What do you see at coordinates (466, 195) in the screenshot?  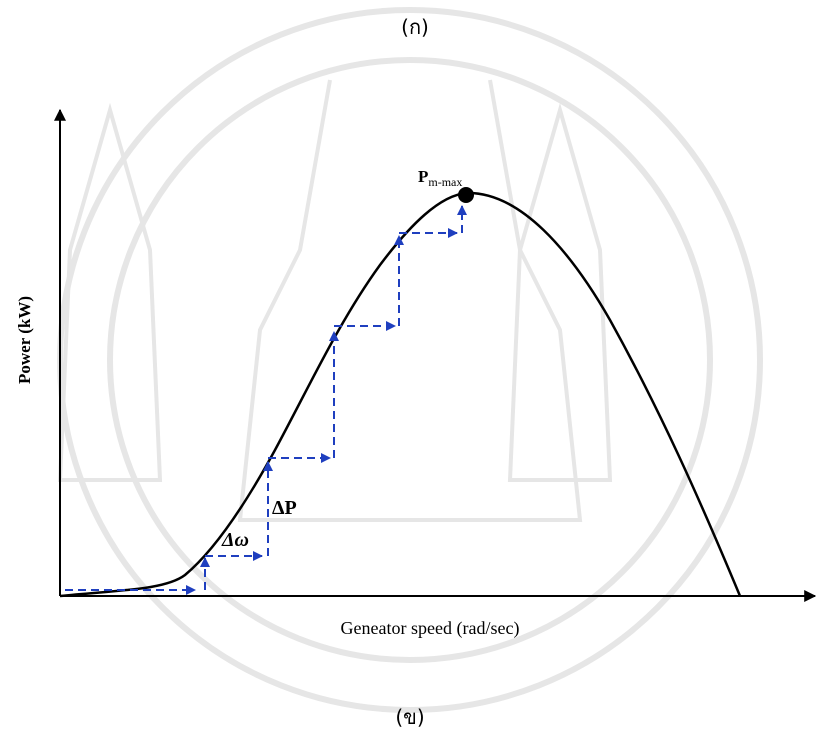 I see `peak-point` at bounding box center [466, 195].